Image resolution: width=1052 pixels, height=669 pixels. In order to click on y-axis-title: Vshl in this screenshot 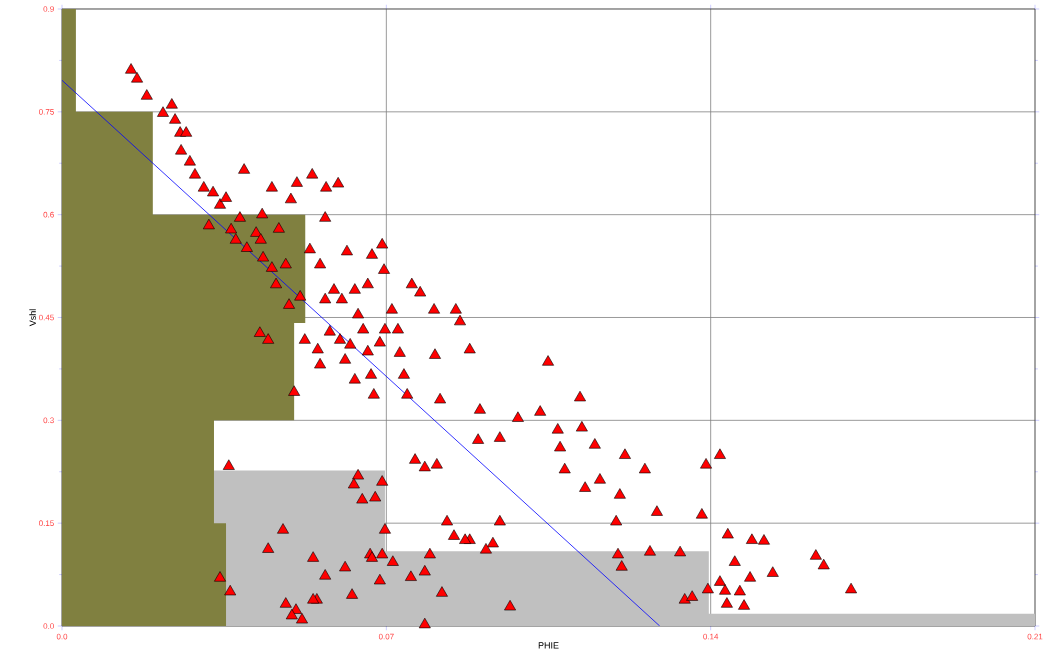, I will do `click(32, 318)`.